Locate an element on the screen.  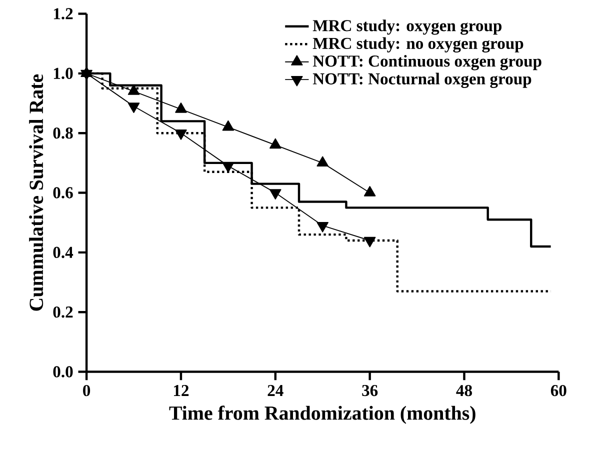
y-axis-title: Cummulative Survival Rate is located at coordinates (36, 192).